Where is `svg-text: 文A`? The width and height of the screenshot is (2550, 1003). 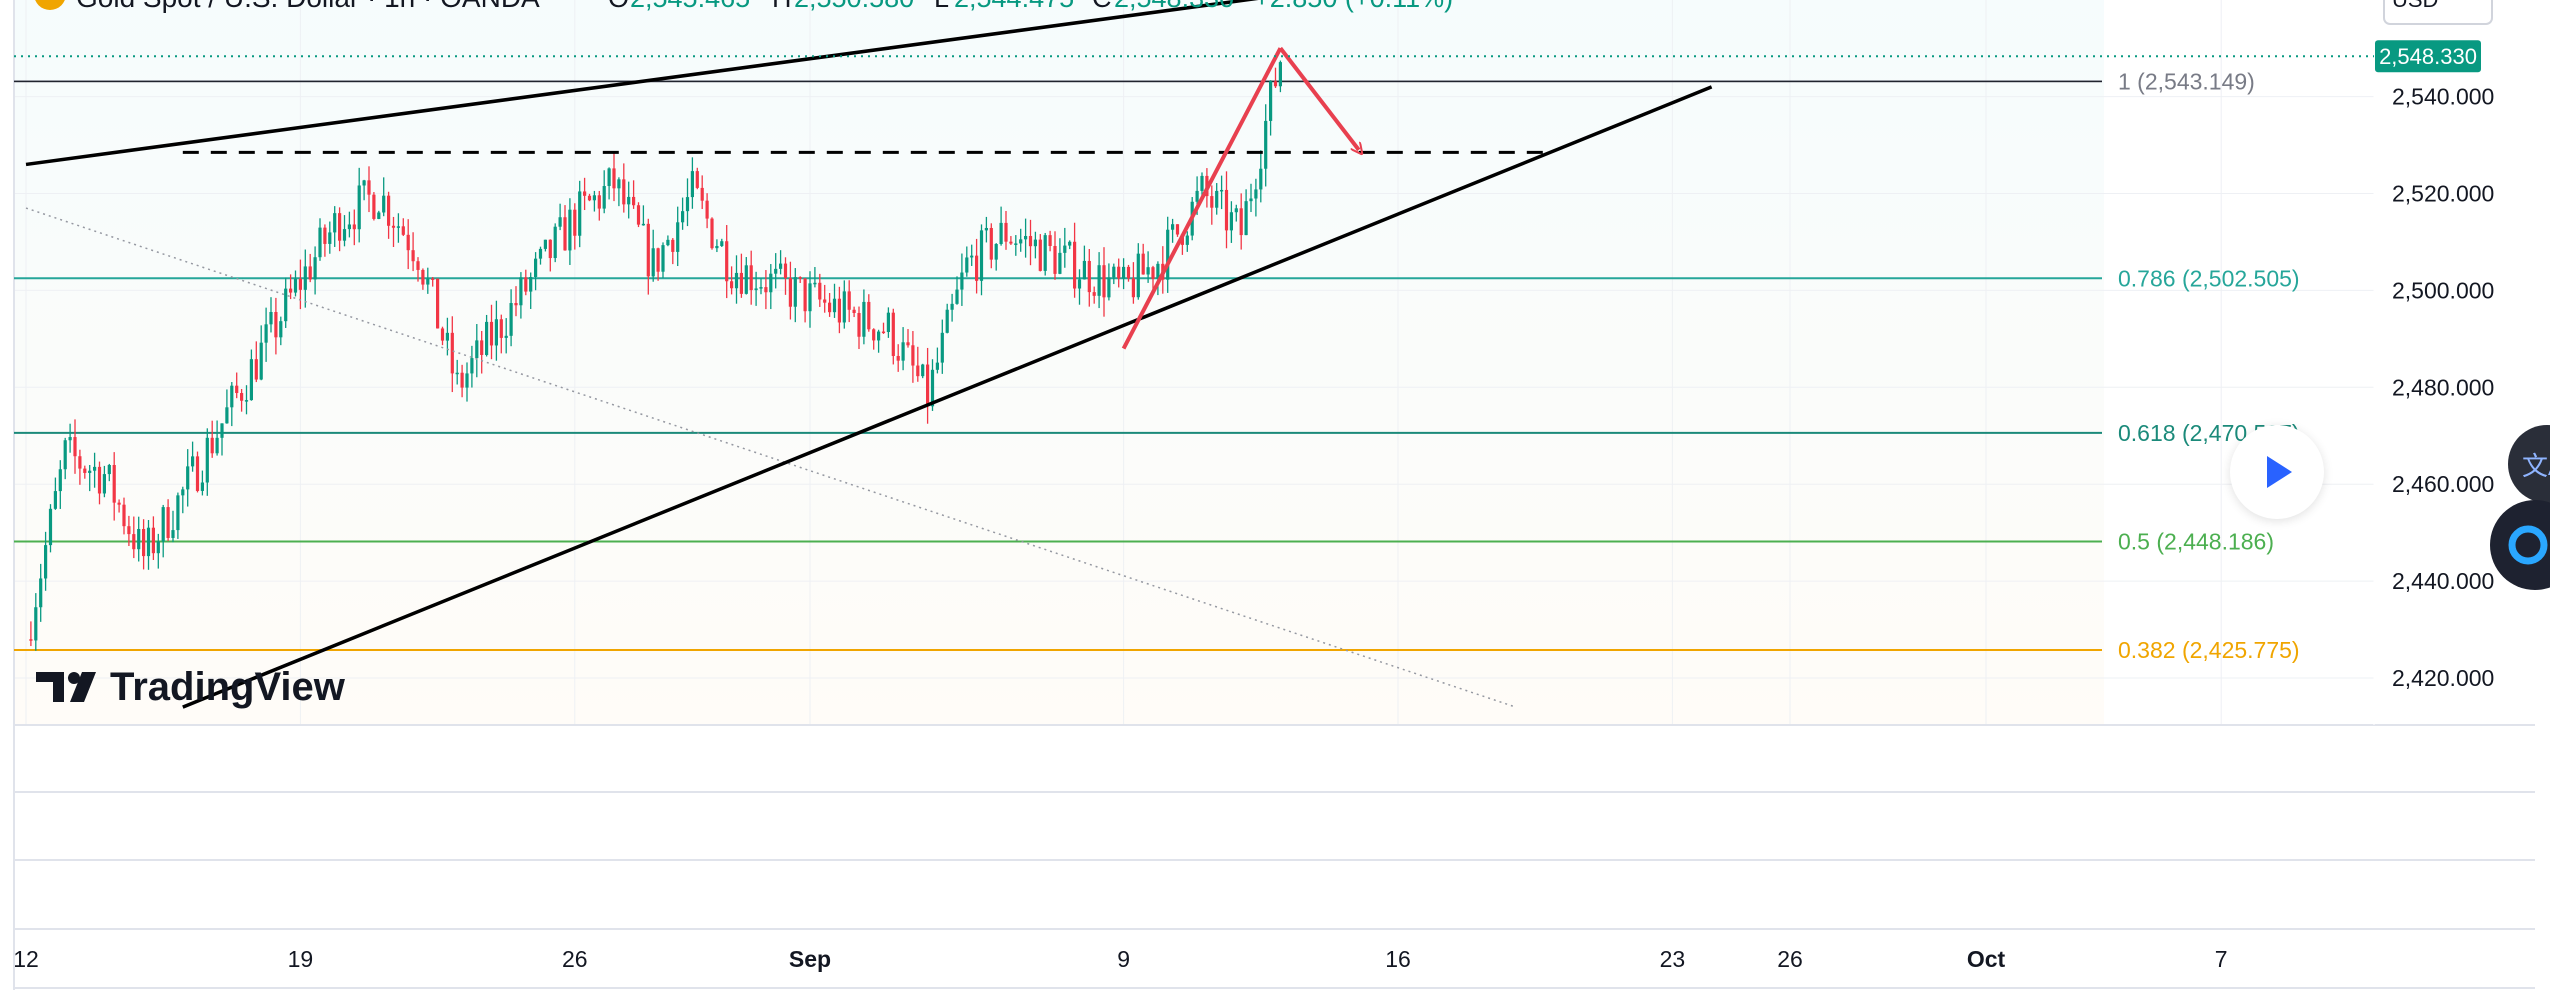
svg-text: 文A is located at coordinates (2536, 466).